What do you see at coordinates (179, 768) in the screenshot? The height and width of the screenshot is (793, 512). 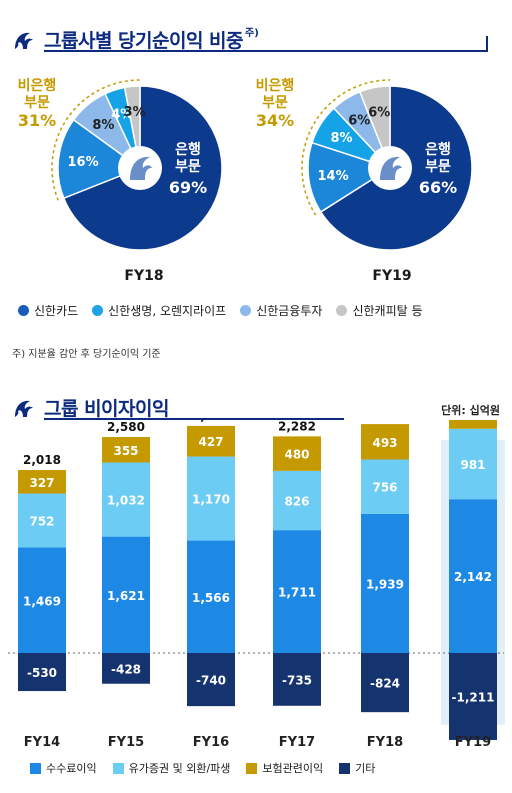 I see `legend-label: 유가증권 및 외환/파생` at bounding box center [179, 768].